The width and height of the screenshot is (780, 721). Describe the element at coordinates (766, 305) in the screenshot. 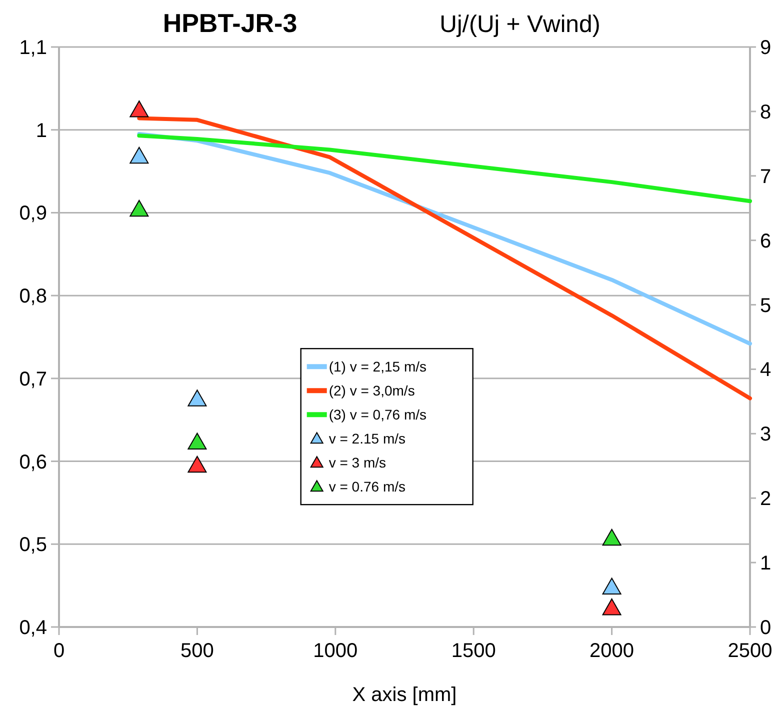

I see `y2-tick-label: 5` at that location.